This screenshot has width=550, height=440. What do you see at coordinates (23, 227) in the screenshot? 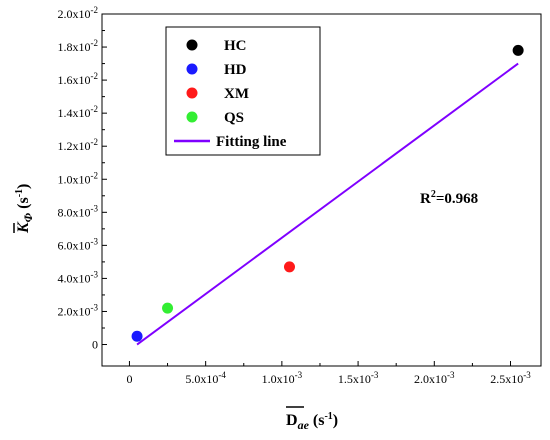
I see `y-axis-title-main: K` at bounding box center [23, 227].